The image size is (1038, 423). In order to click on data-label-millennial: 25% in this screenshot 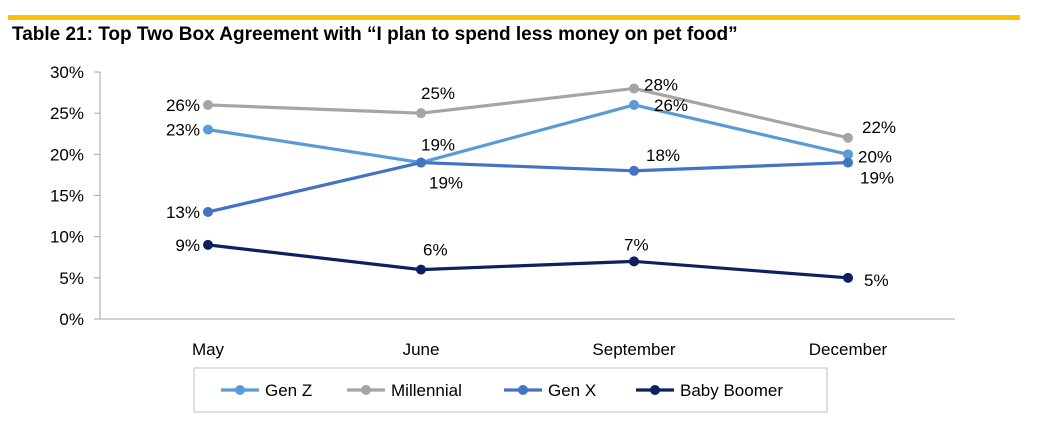, I will do `click(438, 93)`.